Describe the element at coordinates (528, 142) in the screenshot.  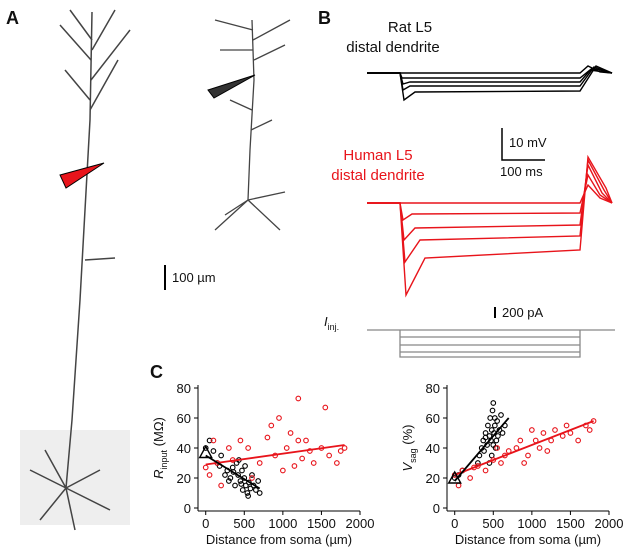
I see `scale-label: 10 mV` at that location.